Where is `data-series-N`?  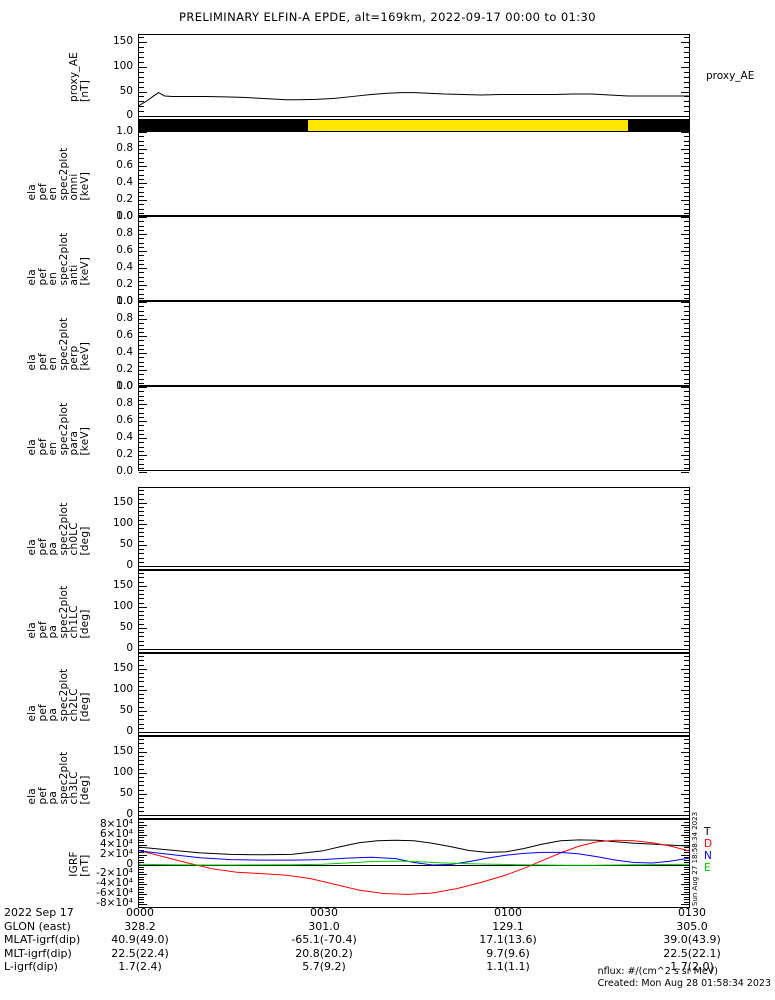
data-series-N is located at coordinates (414, 858).